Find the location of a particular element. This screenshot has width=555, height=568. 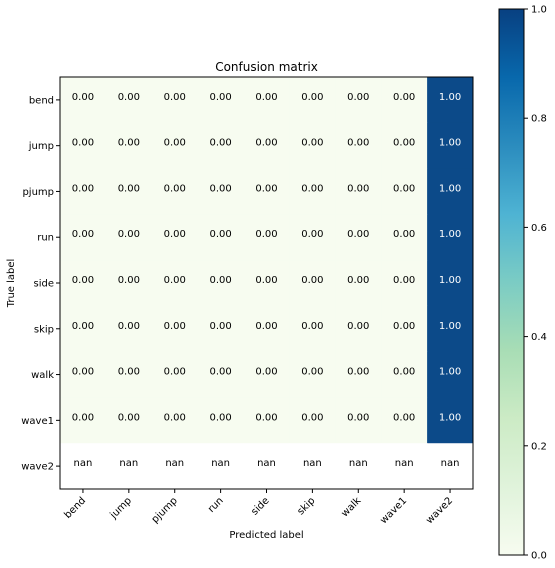

colorbar is located at coordinates (511, 282).